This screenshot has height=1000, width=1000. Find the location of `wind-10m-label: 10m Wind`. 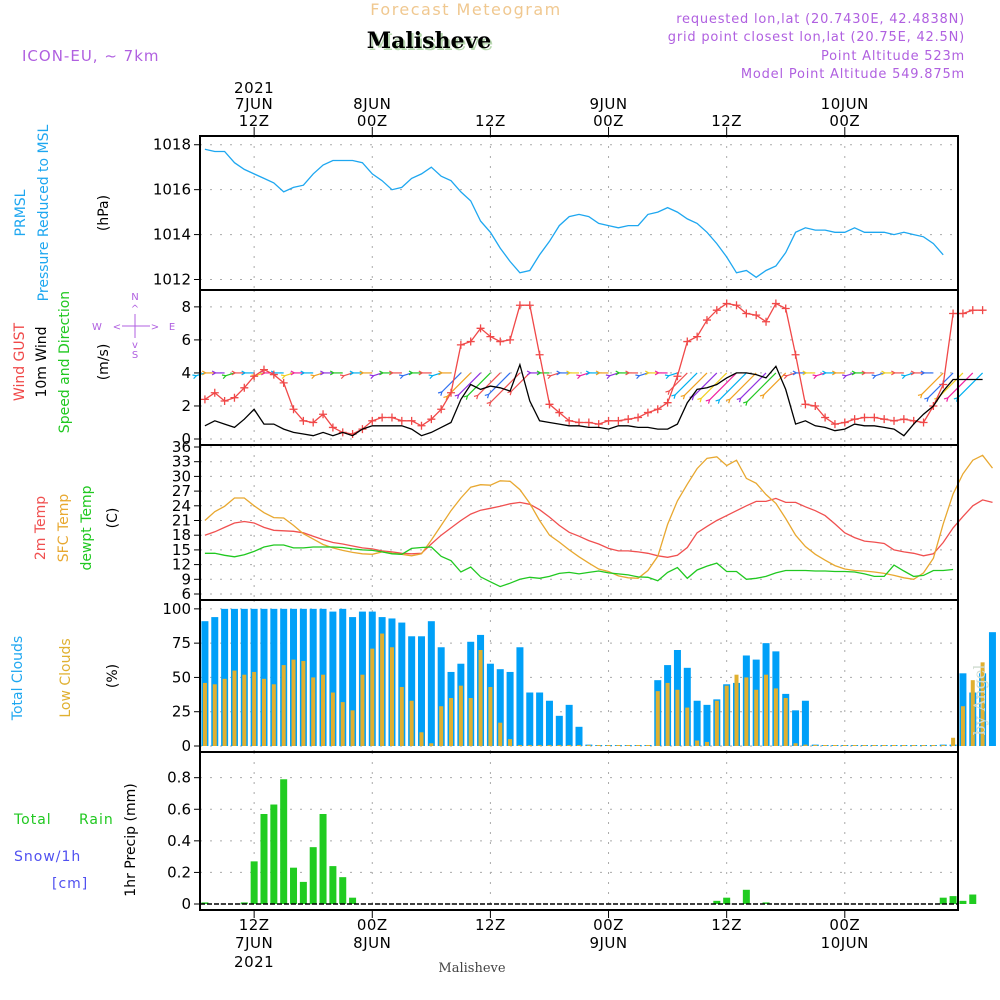

wind-10m-label: 10m Wind is located at coordinates (42, 361).